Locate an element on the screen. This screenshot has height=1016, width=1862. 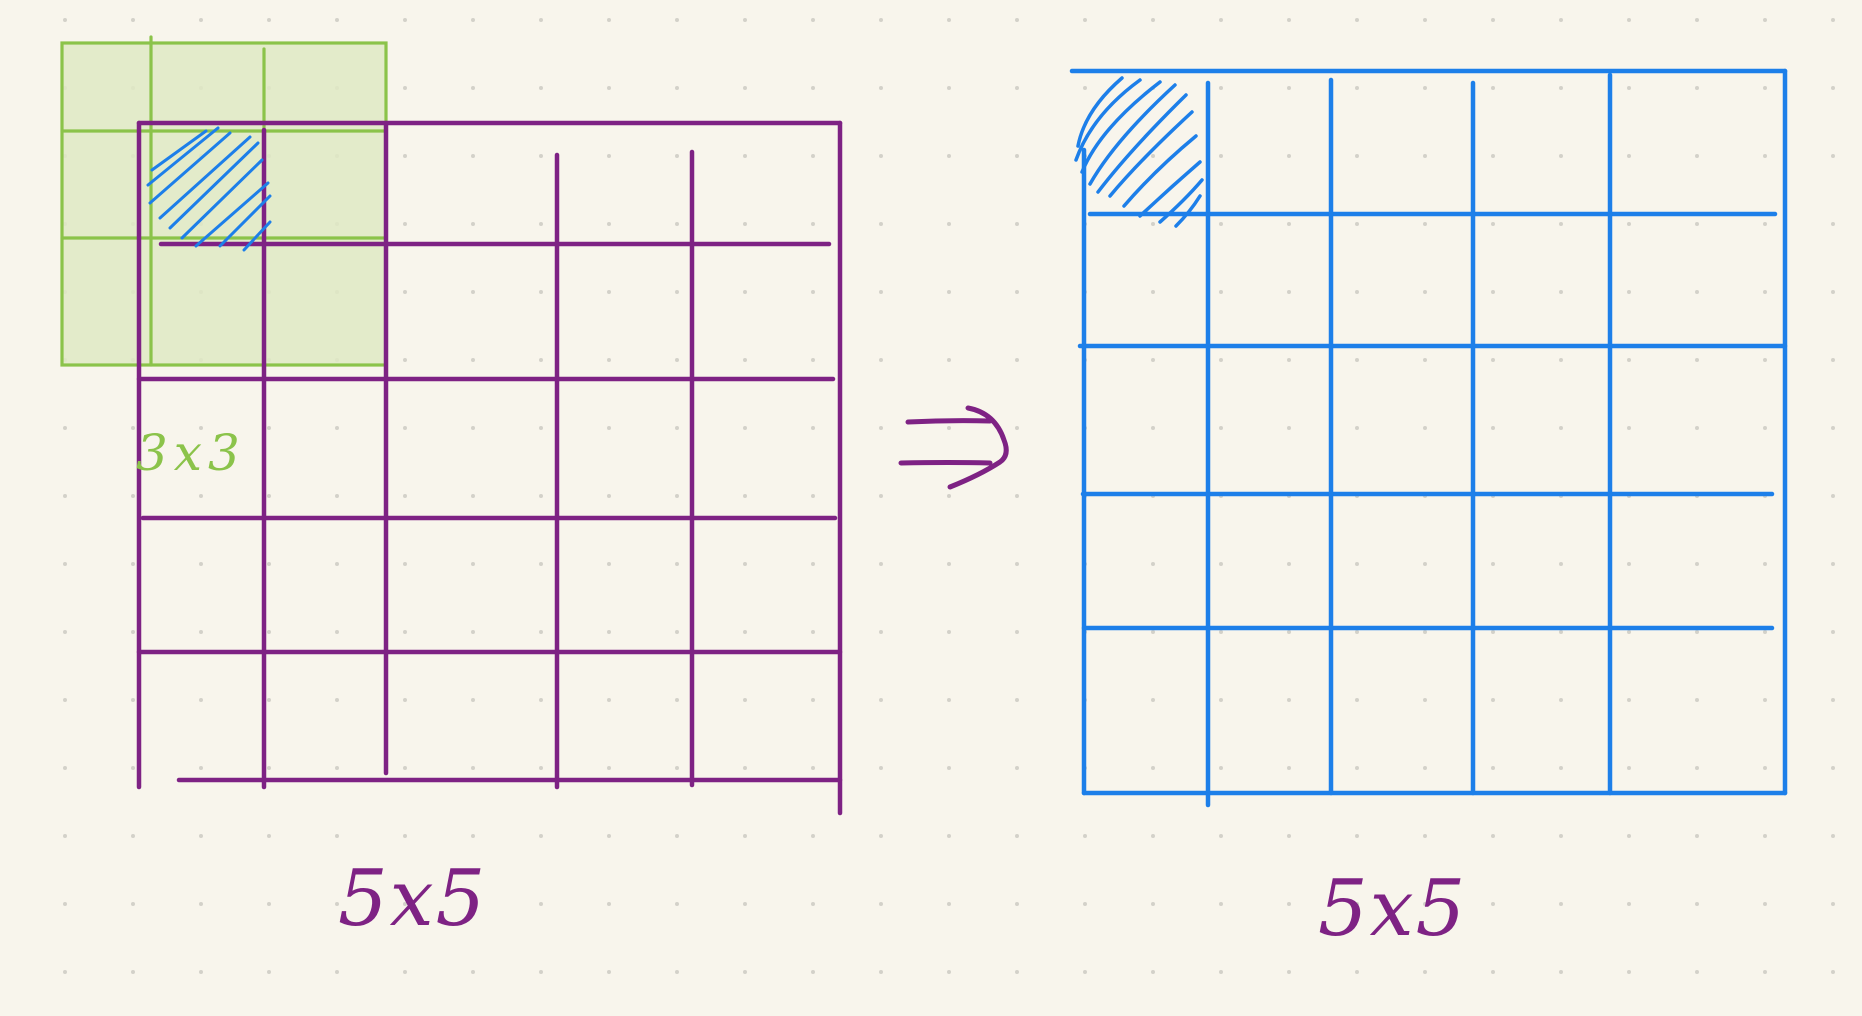
input-hatch-mark is located at coordinates (209, 189).